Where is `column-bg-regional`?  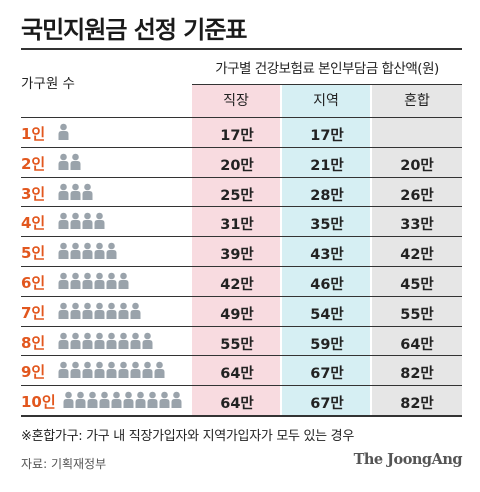 column-bg-regional is located at coordinates (326, 249).